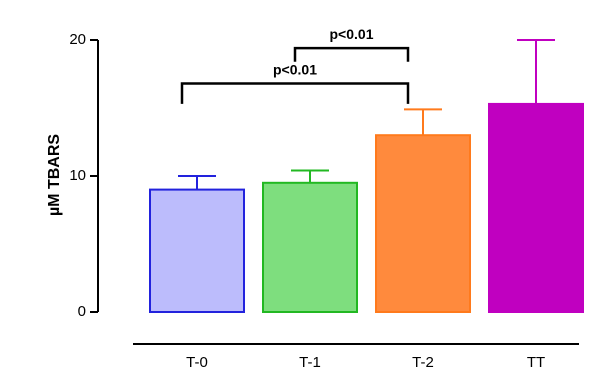  Describe the element at coordinates (82, 311) in the screenshot. I see `y-tick-label: 0` at that location.